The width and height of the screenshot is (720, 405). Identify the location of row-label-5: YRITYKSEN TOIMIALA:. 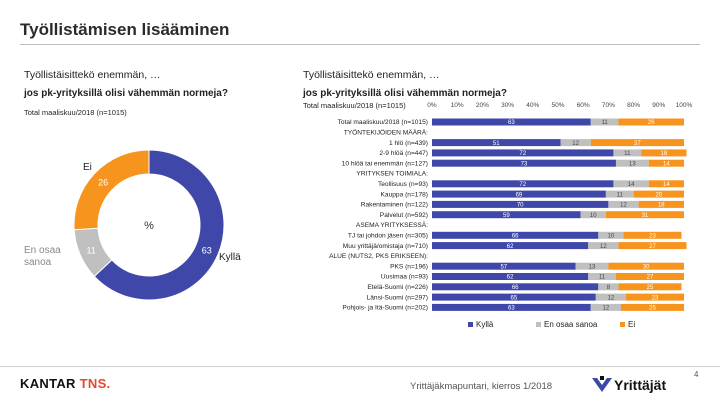
(392, 174).